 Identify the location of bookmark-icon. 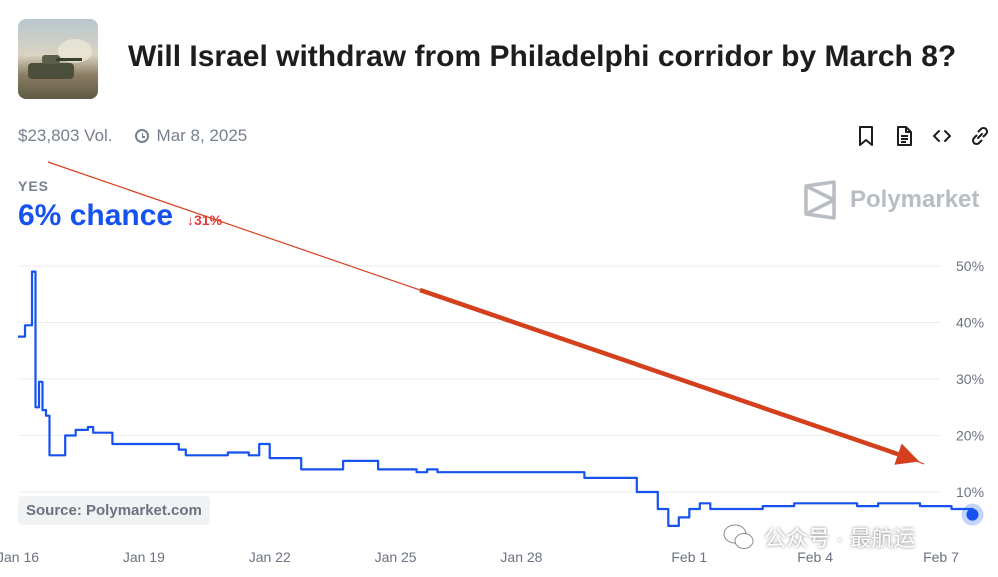
(866, 136).